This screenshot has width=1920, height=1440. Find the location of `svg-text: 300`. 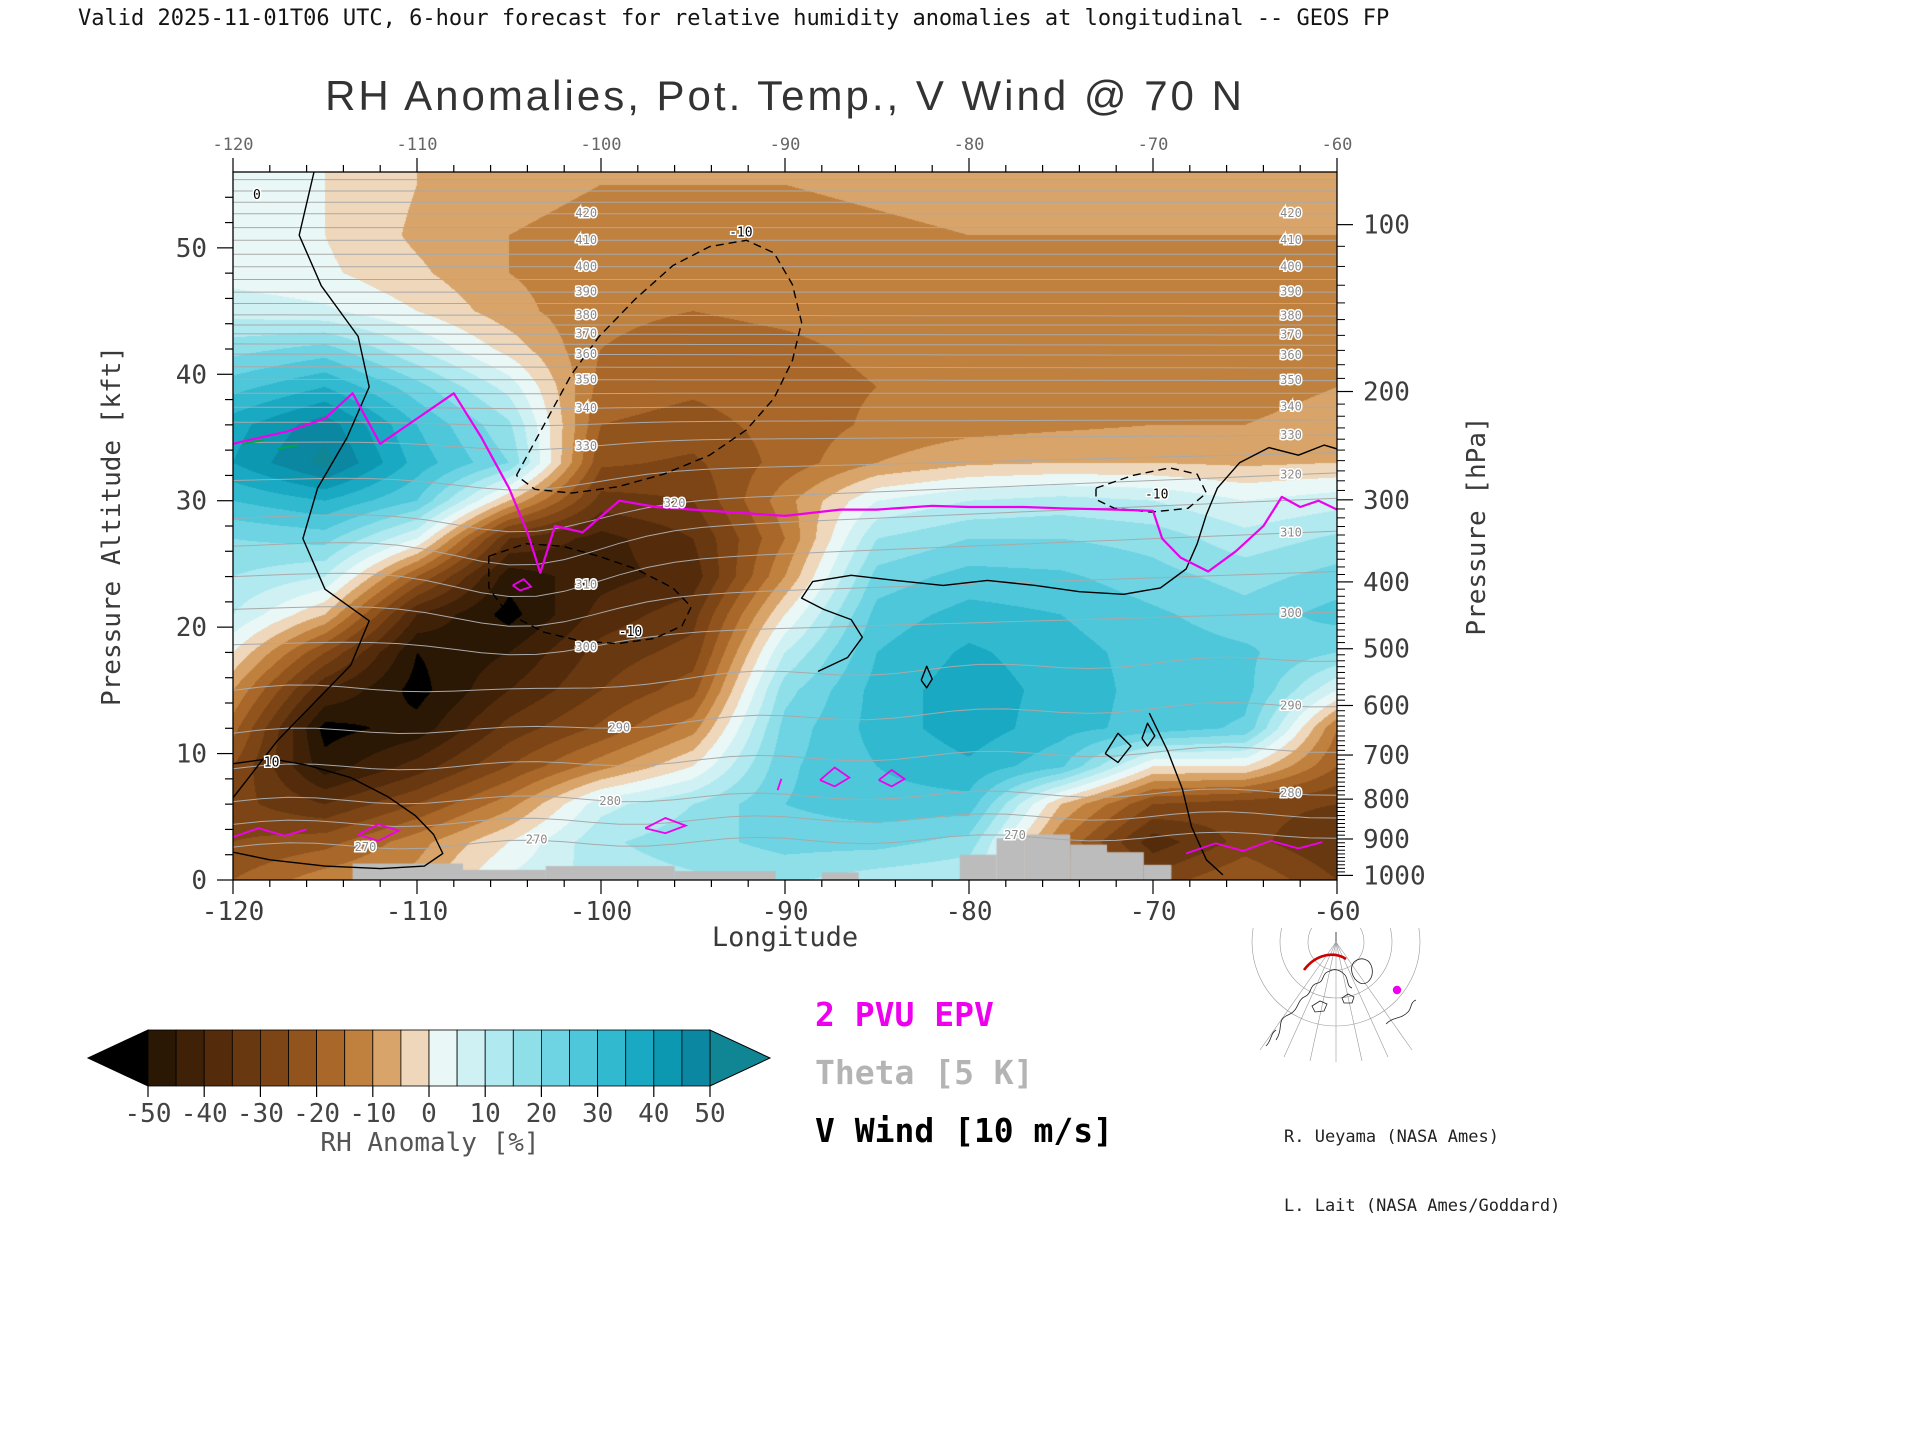

svg-text: 300 is located at coordinates (1386, 501).